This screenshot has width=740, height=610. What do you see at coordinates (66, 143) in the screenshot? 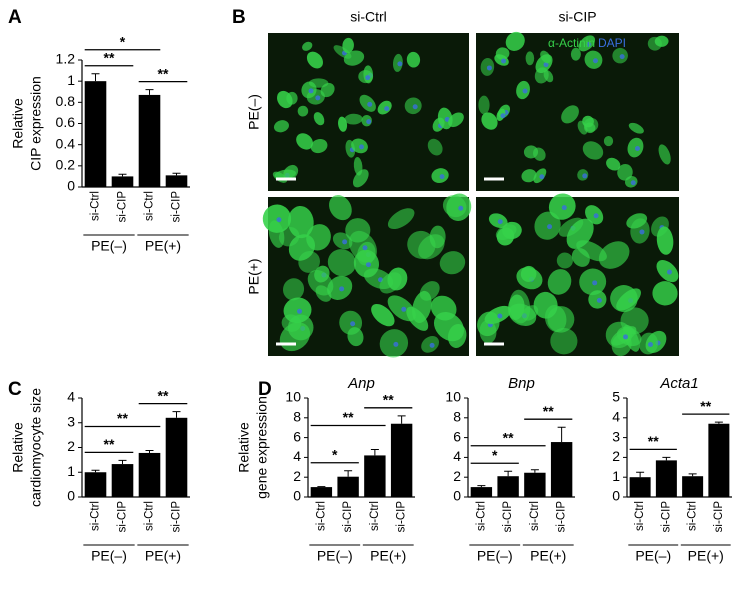
I see `y-tick-label: 0.4` at bounding box center [66, 143].